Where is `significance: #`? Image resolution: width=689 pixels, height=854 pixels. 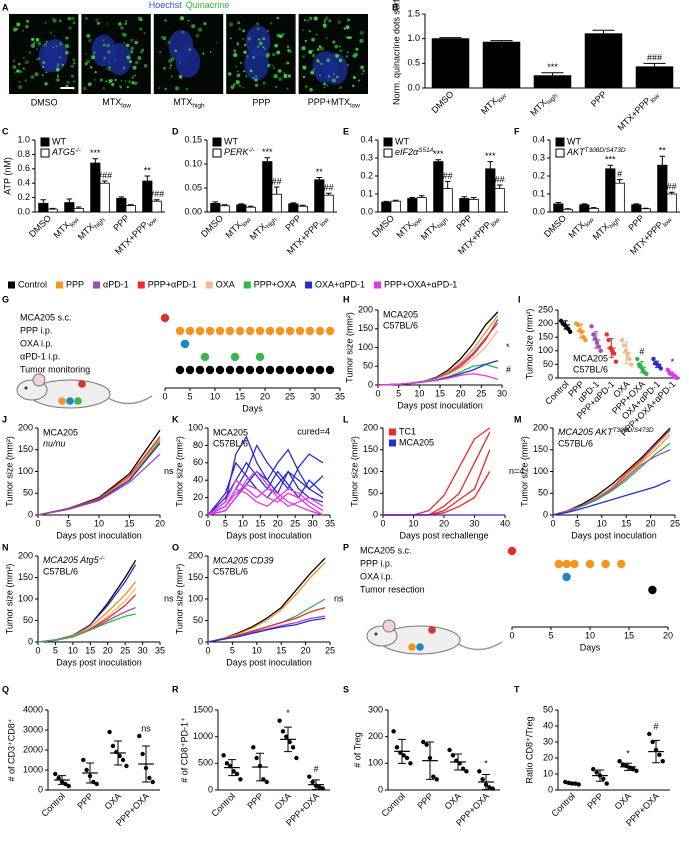 significance: # is located at coordinates (655, 726).